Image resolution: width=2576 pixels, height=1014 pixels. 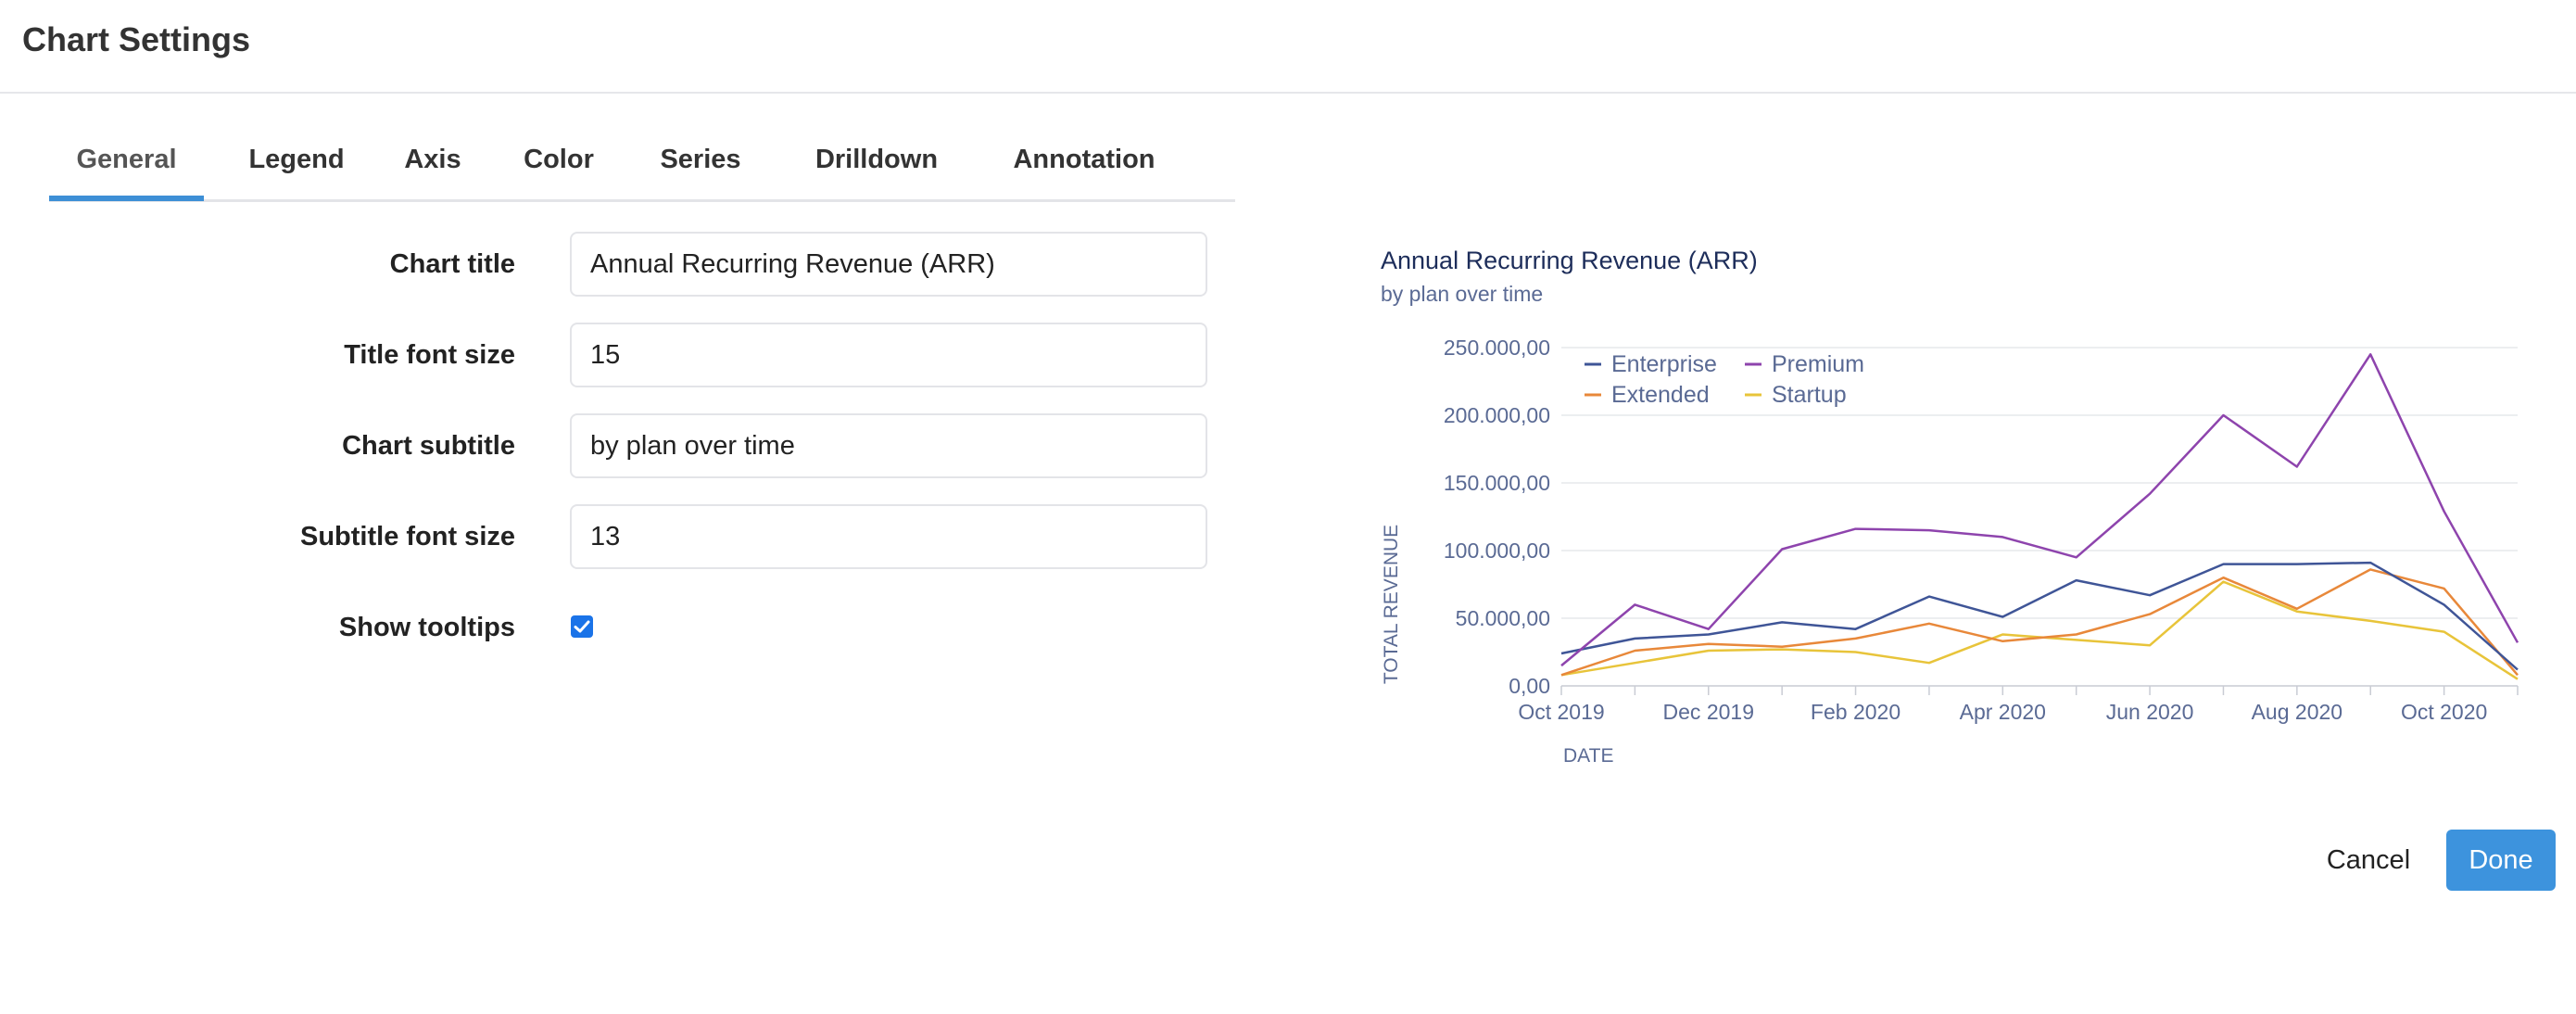 What do you see at coordinates (452, 264) in the screenshot?
I see `chart-title-label: Chart title` at bounding box center [452, 264].